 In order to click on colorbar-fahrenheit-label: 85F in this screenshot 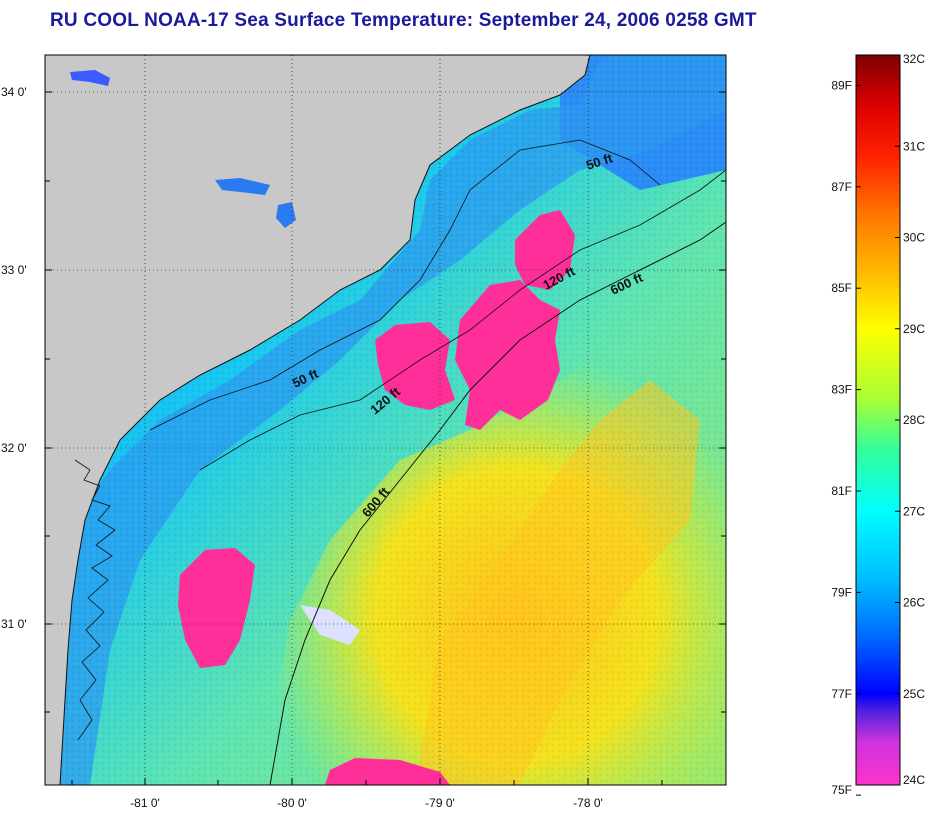, I will do `click(841, 288)`.